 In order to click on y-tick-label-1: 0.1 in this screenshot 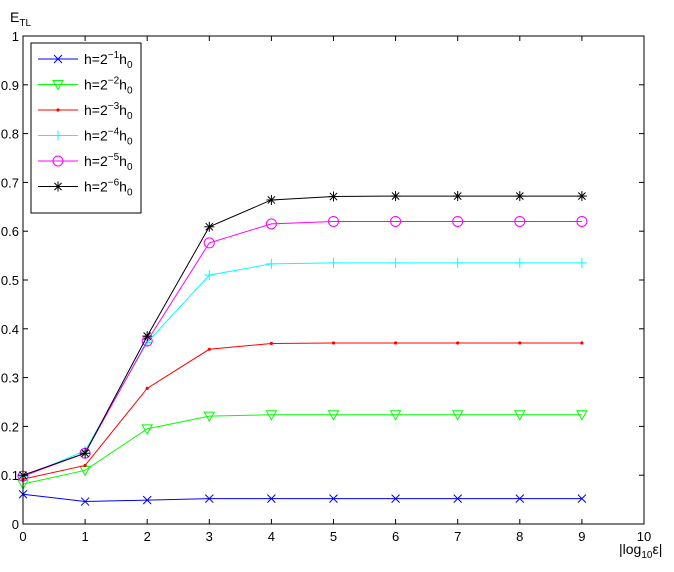, I will do `click(10, 475)`.